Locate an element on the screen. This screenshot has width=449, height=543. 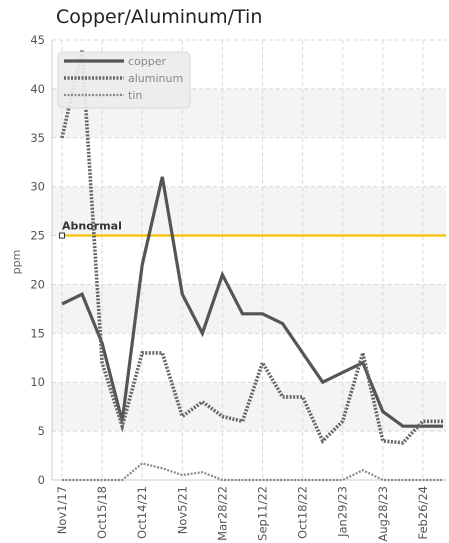
y-tick-label: 25 is located at coordinates (37, 236).